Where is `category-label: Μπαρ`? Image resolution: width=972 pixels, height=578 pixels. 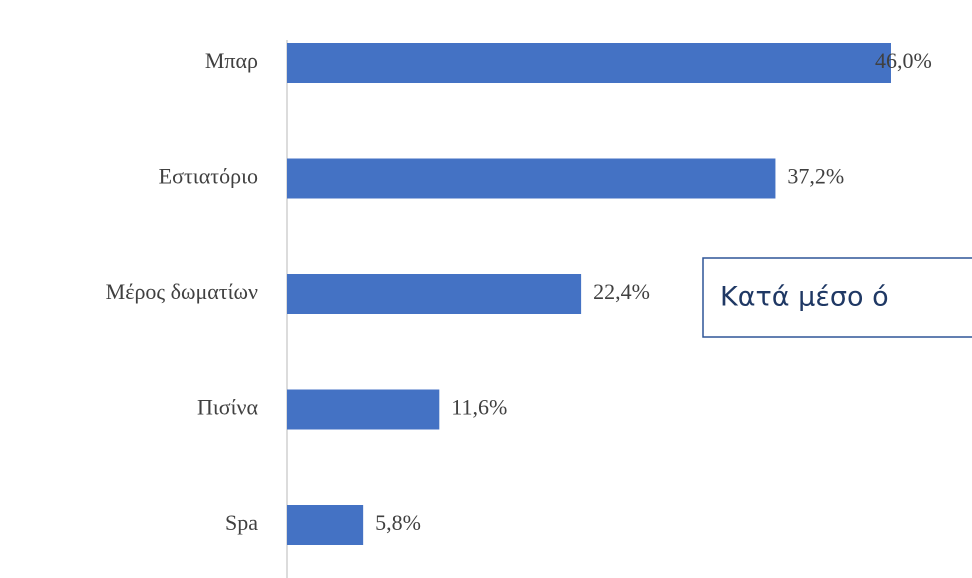 category-label: Μπαρ is located at coordinates (231, 60).